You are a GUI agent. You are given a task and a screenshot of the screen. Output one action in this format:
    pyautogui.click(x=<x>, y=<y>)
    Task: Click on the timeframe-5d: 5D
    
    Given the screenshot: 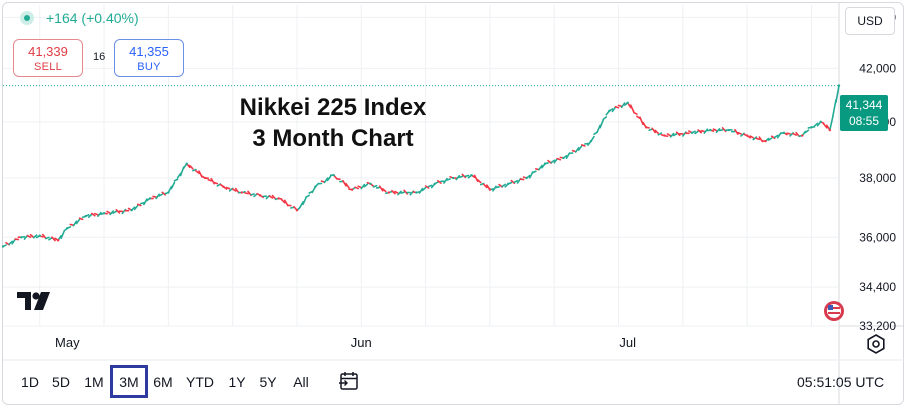 What is the action you would take?
    pyautogui.click(x=61, y=382)
    